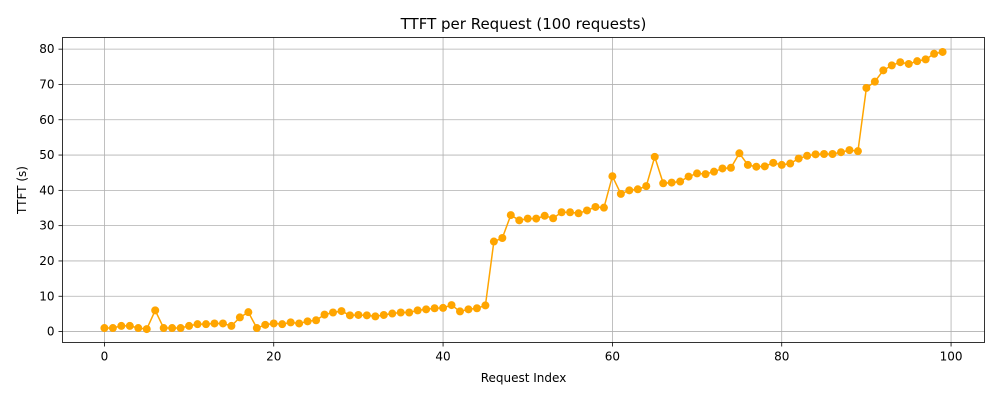 Image resolution: width=1000 pixels, height=400 pixels. What do you see at coordinates (524, 378) in the screenshot?
I see `x-axis-label: Request Index` at bounding box center [524, 378].